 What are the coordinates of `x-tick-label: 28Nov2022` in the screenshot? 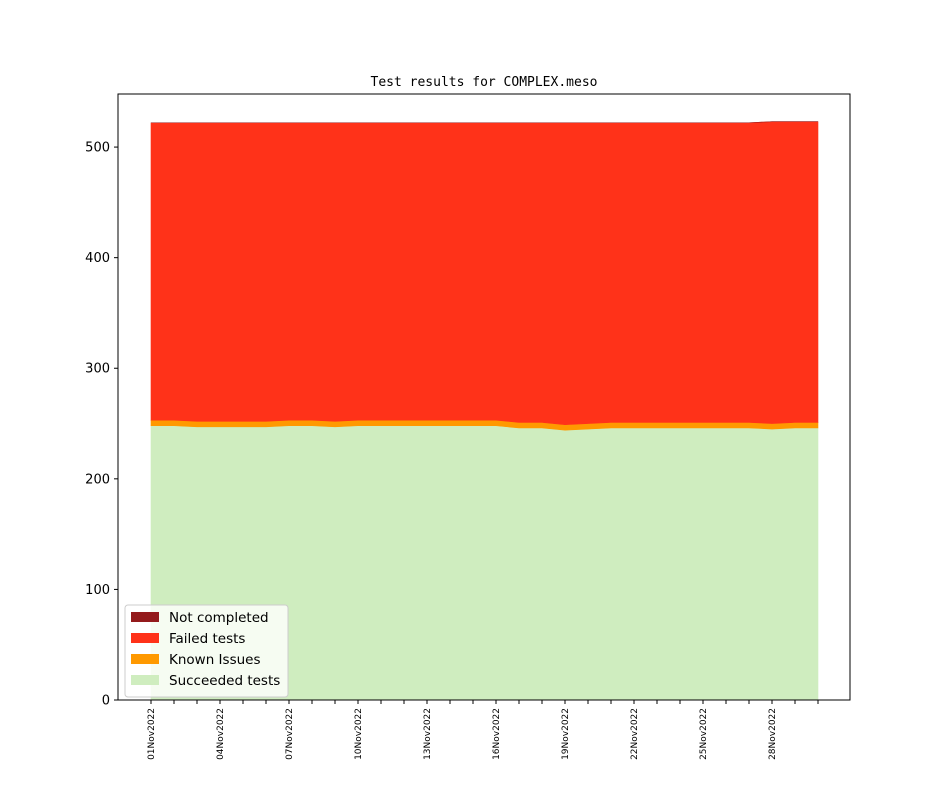 It's located at (773, 734).